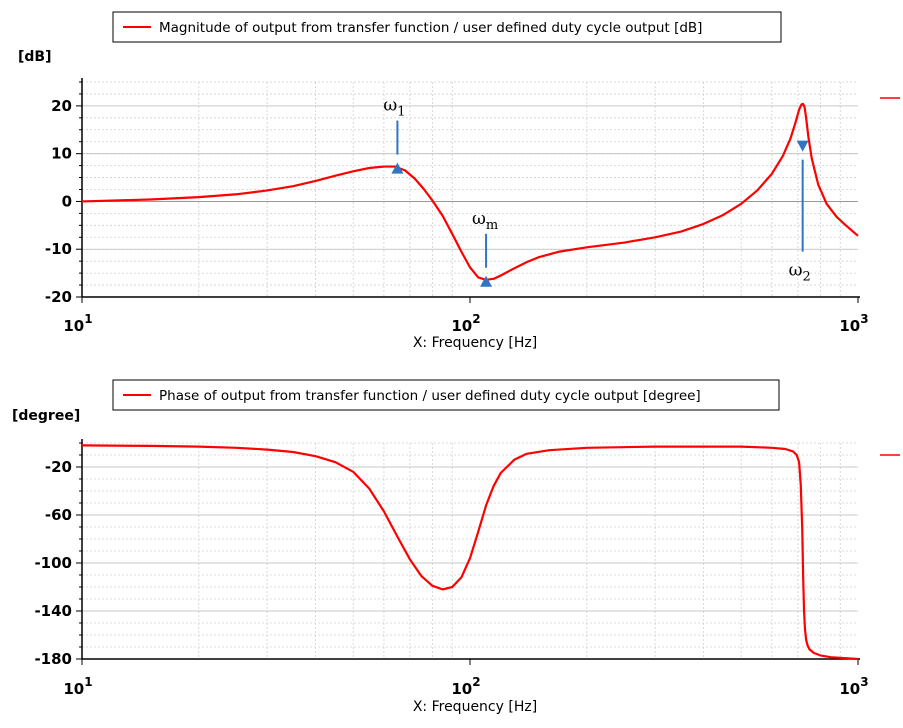 This screenshot has height=728, width=903. What do you see at coordinates (53, 563) in the screenshot?
I see `y-tick-label: -100` at bounding box center [53, 563].